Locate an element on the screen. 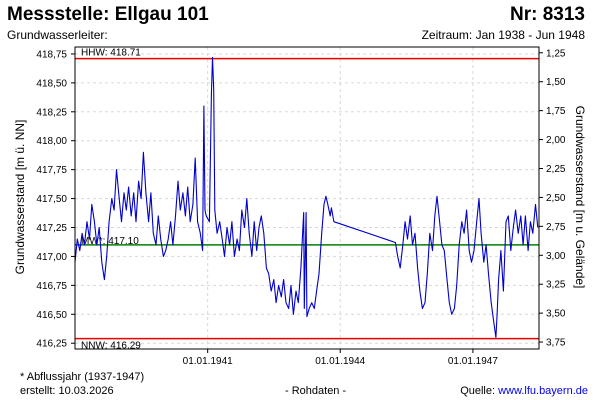  station-number: Nr: 8313 is located at coordinates (547, 14).